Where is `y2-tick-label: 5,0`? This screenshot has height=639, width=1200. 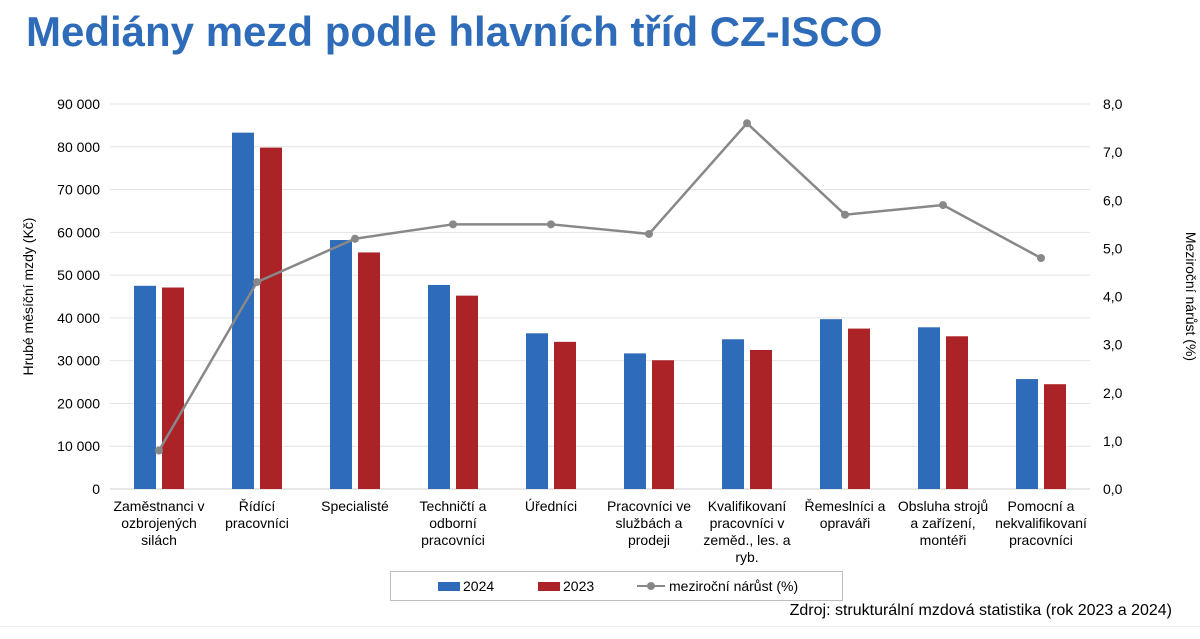 y2-tick-label: 5,0 is located at coordinates (1113, 248).